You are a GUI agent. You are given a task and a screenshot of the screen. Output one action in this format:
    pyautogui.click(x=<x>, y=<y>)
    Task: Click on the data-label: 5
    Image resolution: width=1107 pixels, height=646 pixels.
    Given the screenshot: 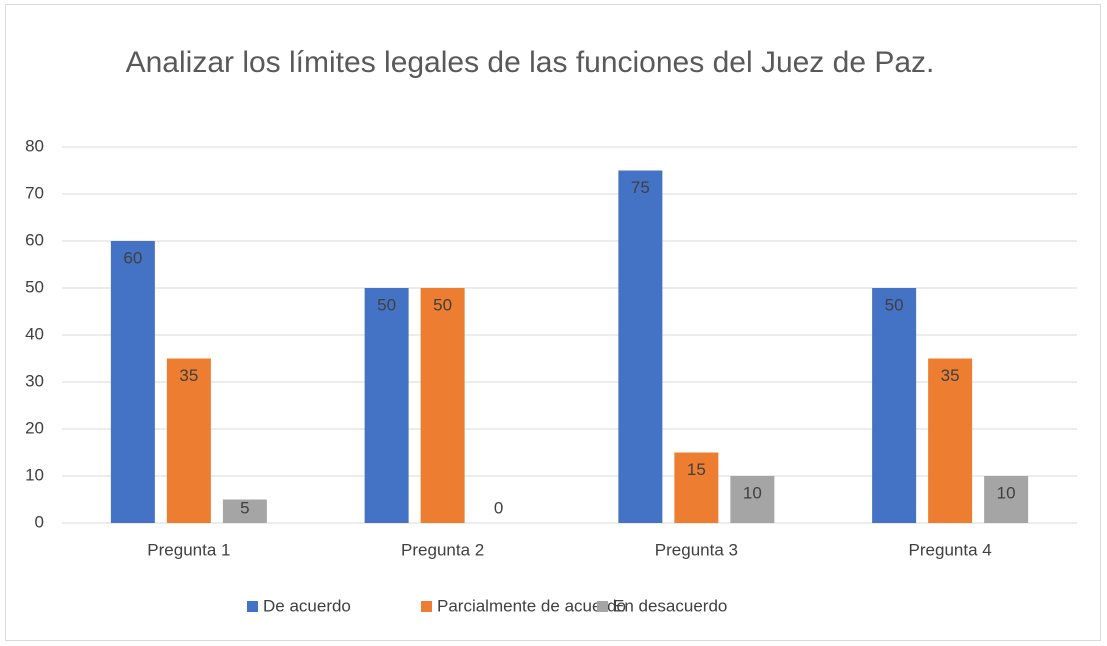 What is the action you would take?
    pyautogui.click(x=244, y=507)
    